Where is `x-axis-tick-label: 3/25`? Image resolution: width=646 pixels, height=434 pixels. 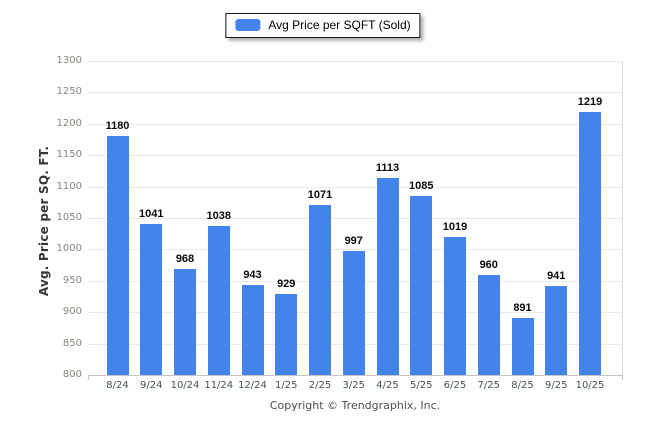 x-axis-tick-label: 3/25 is located at coordinates (353, 385).